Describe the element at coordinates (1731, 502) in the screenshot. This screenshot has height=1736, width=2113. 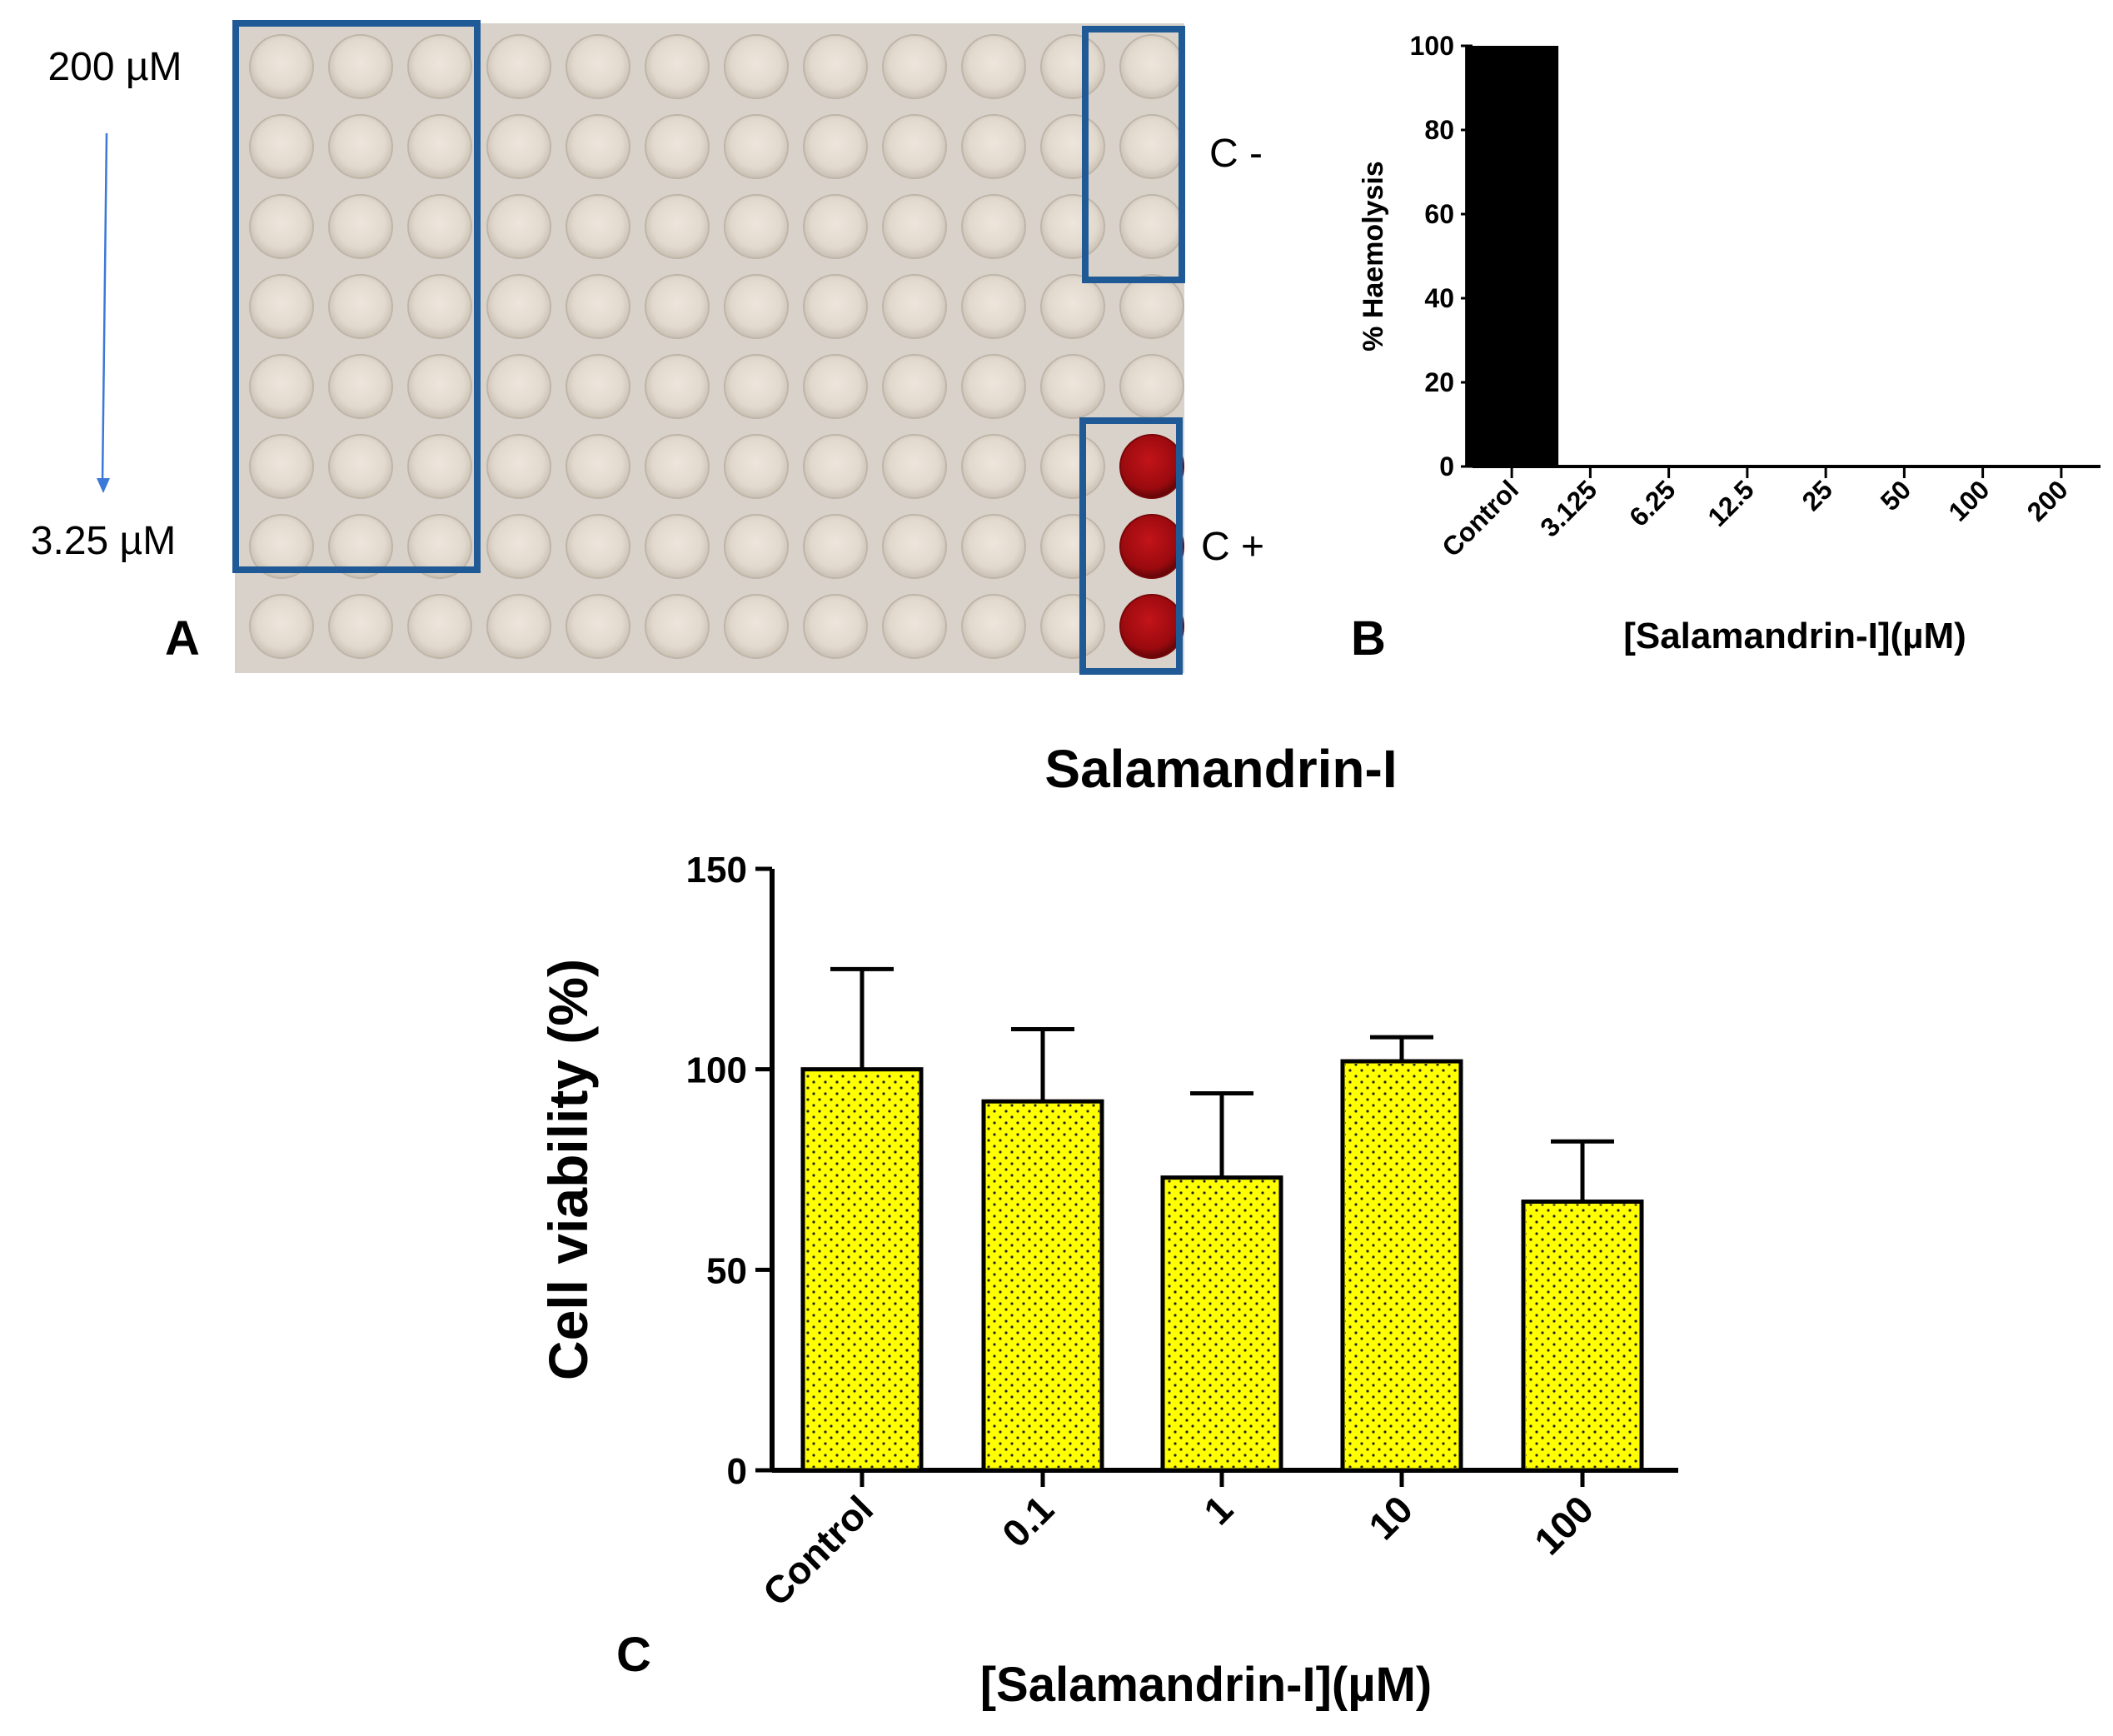
I see `x-tick-label: 12.5` at that location.